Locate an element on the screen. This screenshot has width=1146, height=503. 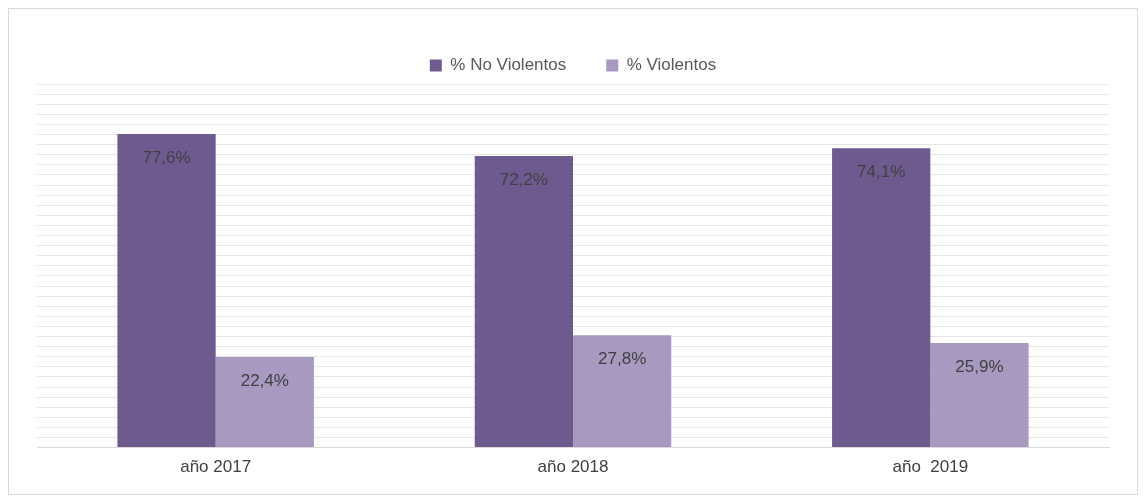
data-label: 25,9% is located at coordinates (979, 366).